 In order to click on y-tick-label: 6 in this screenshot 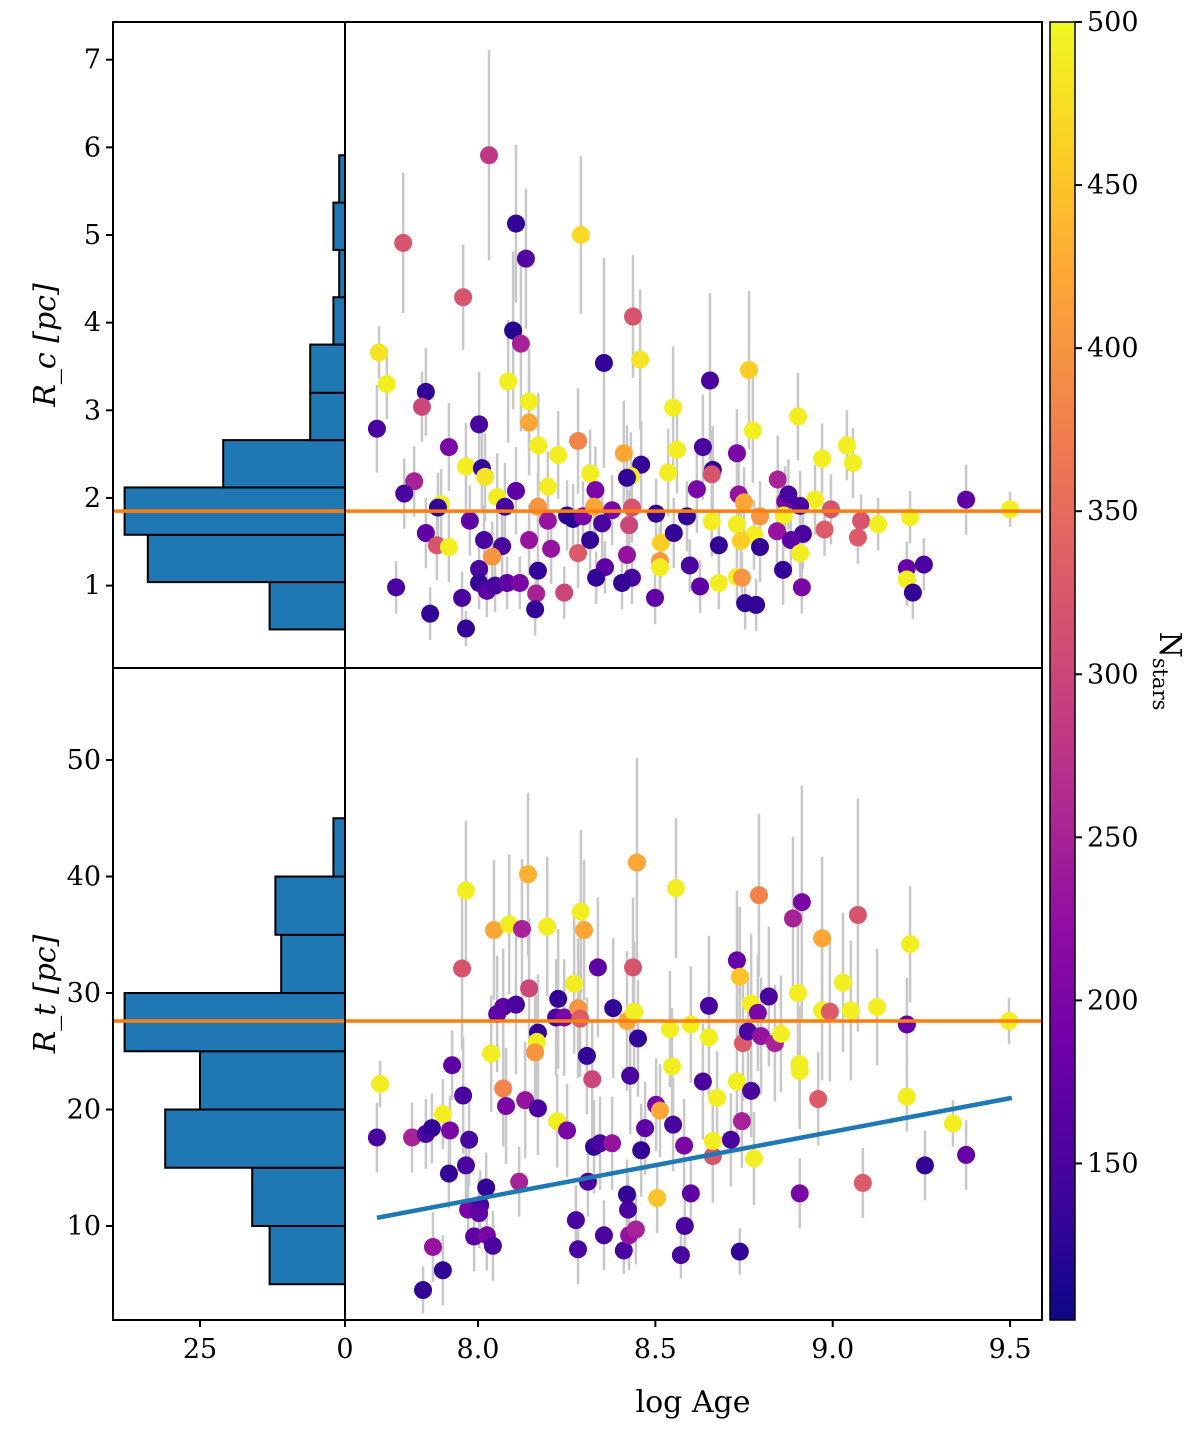, I will do `click(92, 147)`.